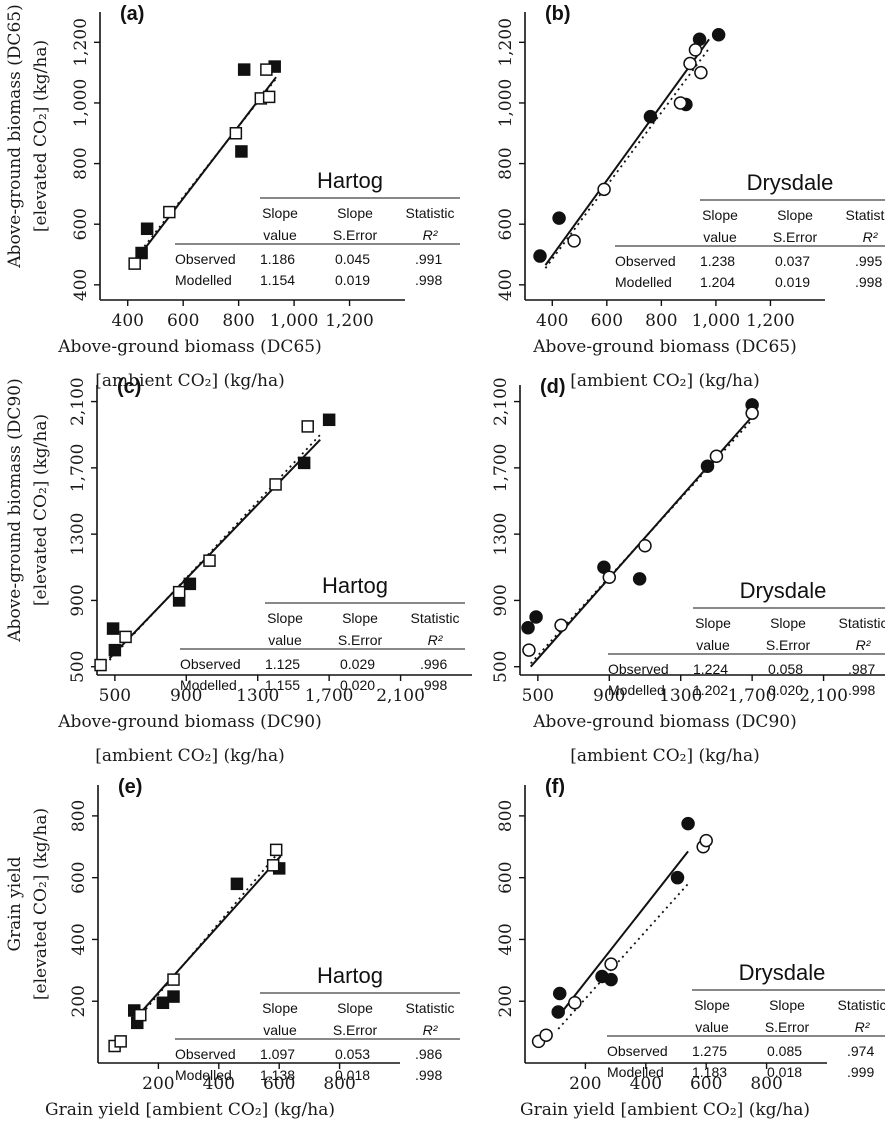  What do you see at coordinates (785, 690) in the screenshot?
I see `table-cell: 0.020` at bounding box center [785, 690].